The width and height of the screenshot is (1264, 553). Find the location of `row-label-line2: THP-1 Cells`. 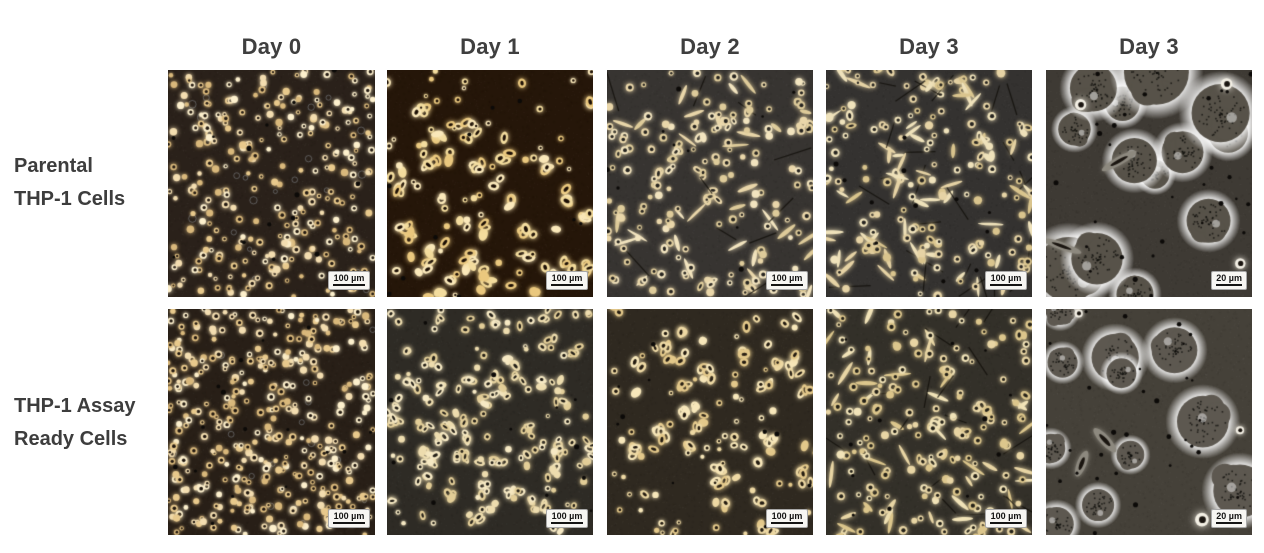

row-label-line2: THP-1 Cells is located at coordinates (70, 199).